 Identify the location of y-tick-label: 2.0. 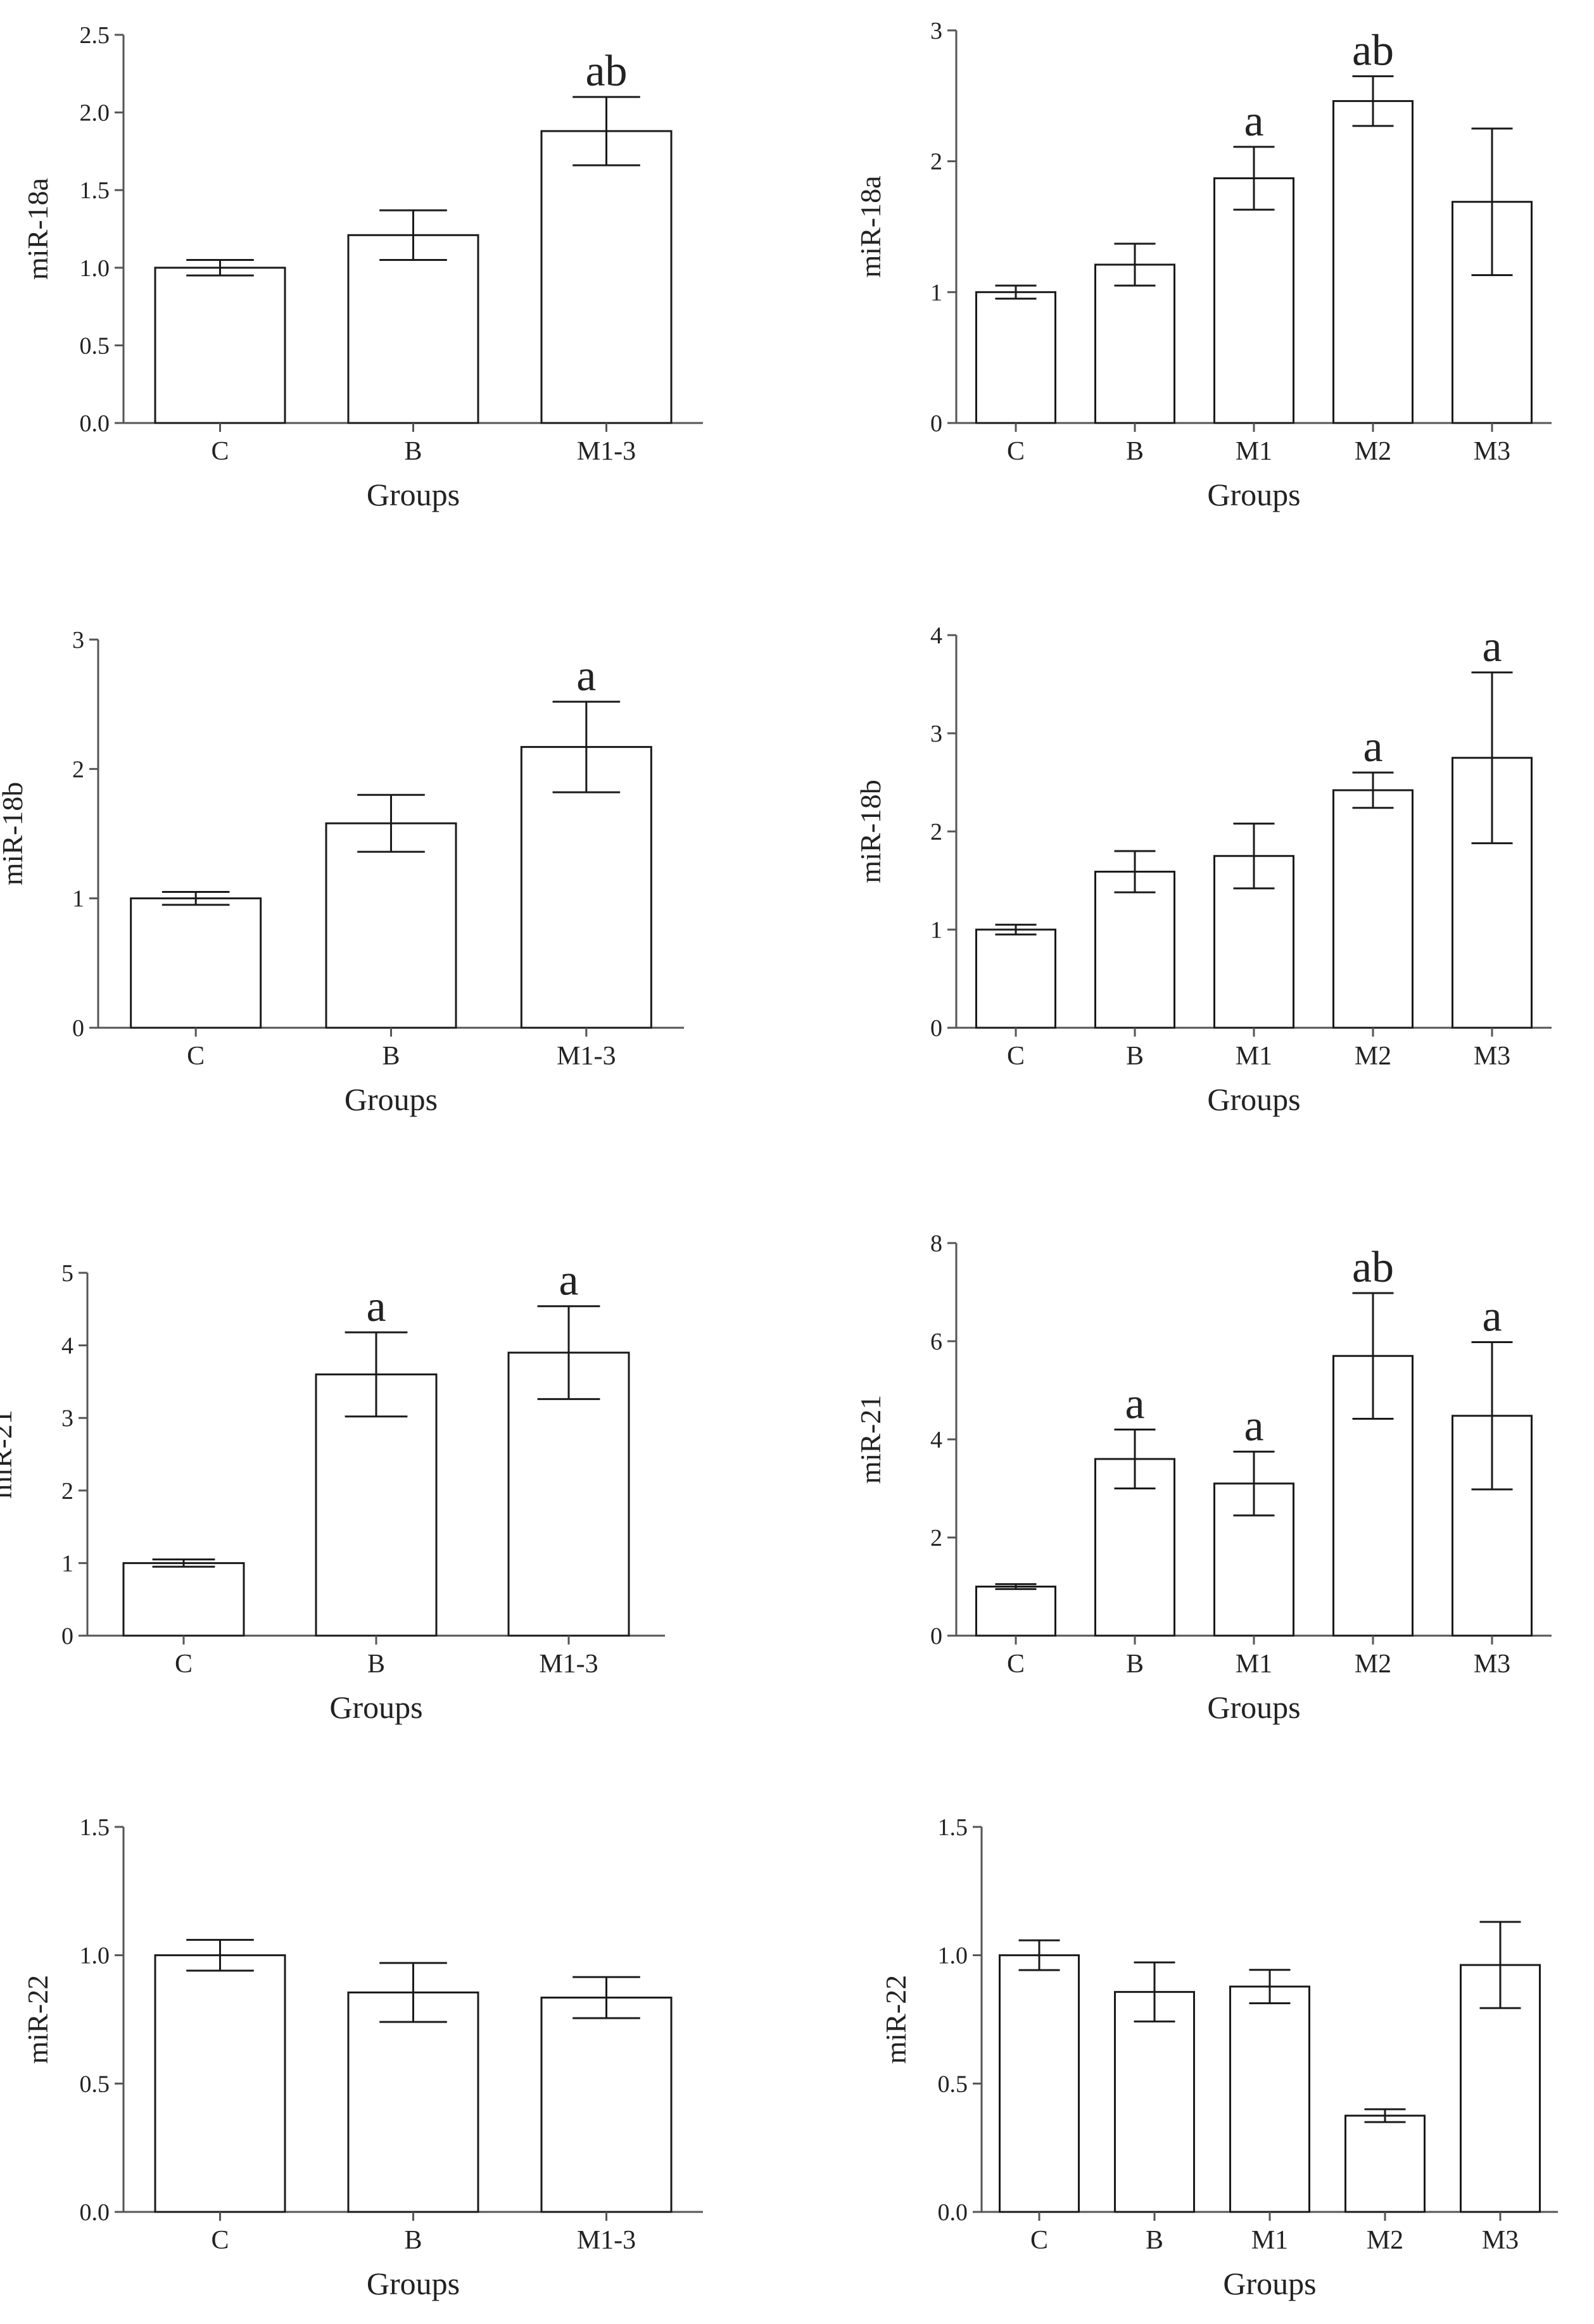
(95, 113).